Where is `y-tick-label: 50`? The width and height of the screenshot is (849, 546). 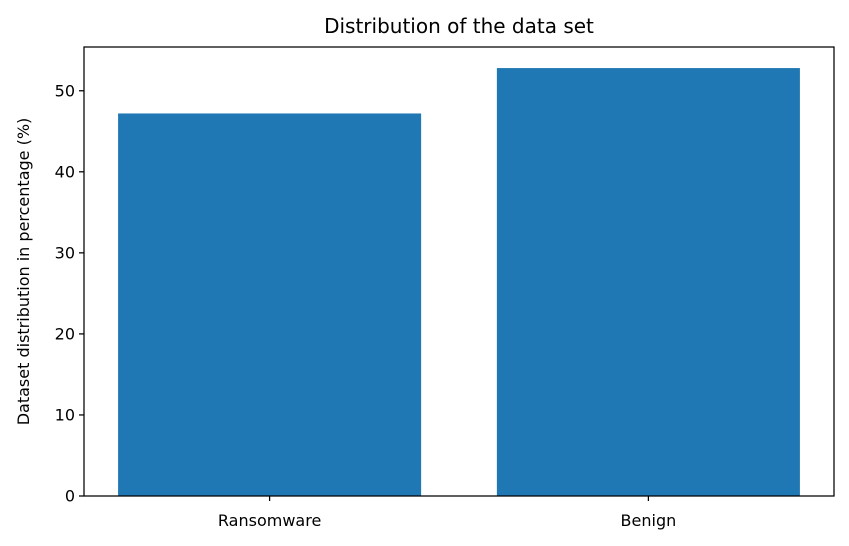 y-tick-label: 50 is located at coordinates (65, 90).